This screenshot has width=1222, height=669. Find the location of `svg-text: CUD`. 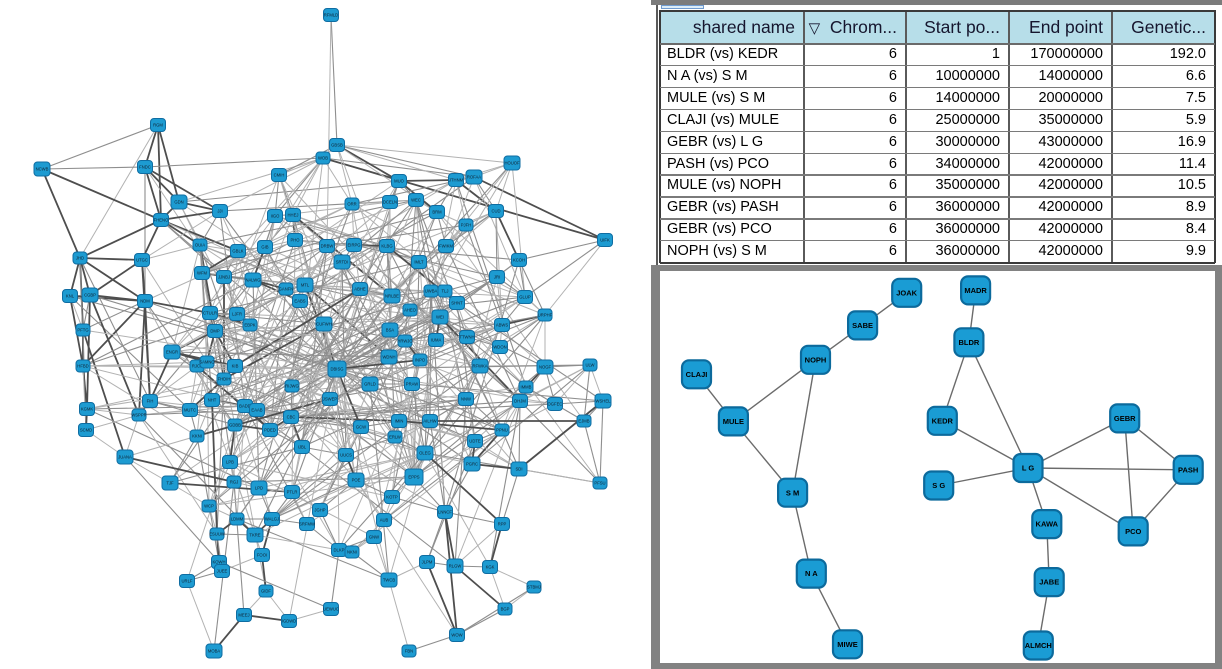

svg-text: CUD is located at coordinates (495, 211).